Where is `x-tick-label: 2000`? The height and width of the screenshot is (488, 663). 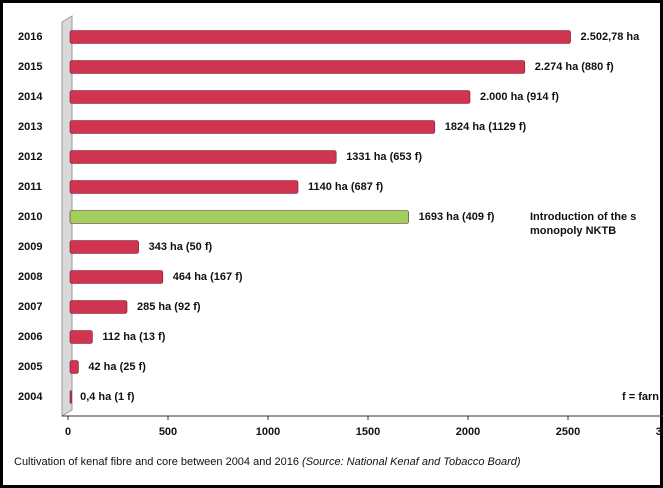 x-tick-label: 2000 is located at coordinates (468, 432).